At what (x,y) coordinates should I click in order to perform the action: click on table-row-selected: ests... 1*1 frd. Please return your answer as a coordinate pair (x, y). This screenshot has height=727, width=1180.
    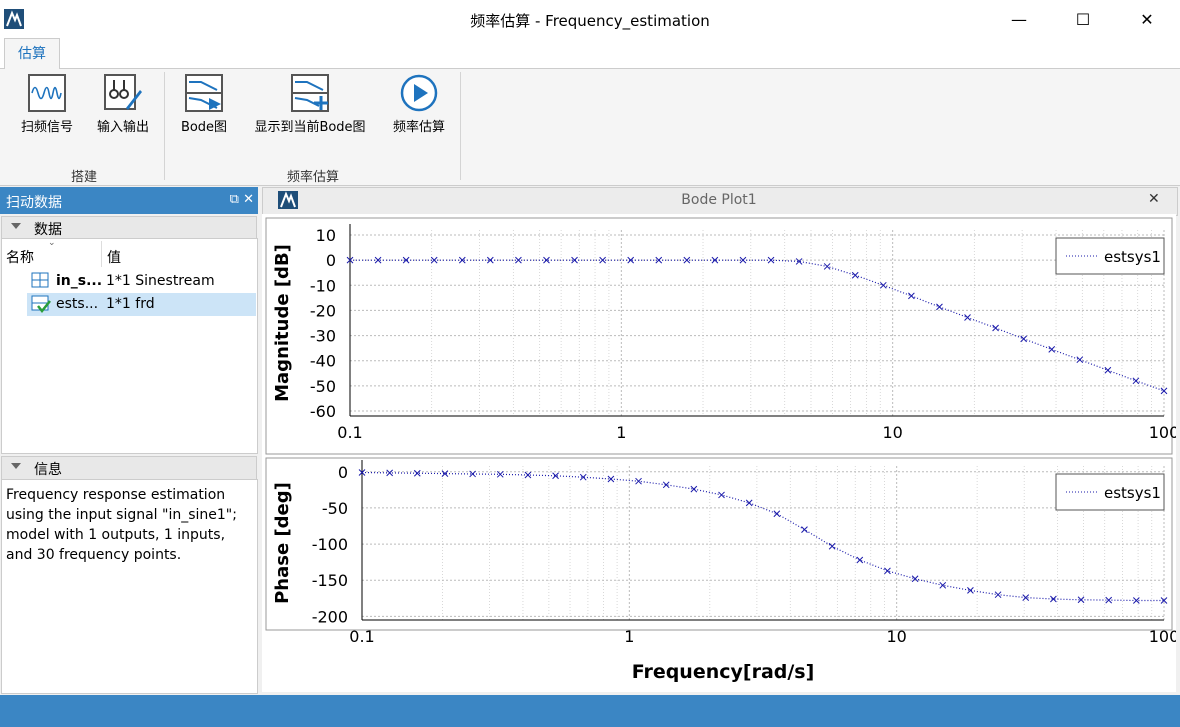
    Looking at the image, I should click on (141, 304).